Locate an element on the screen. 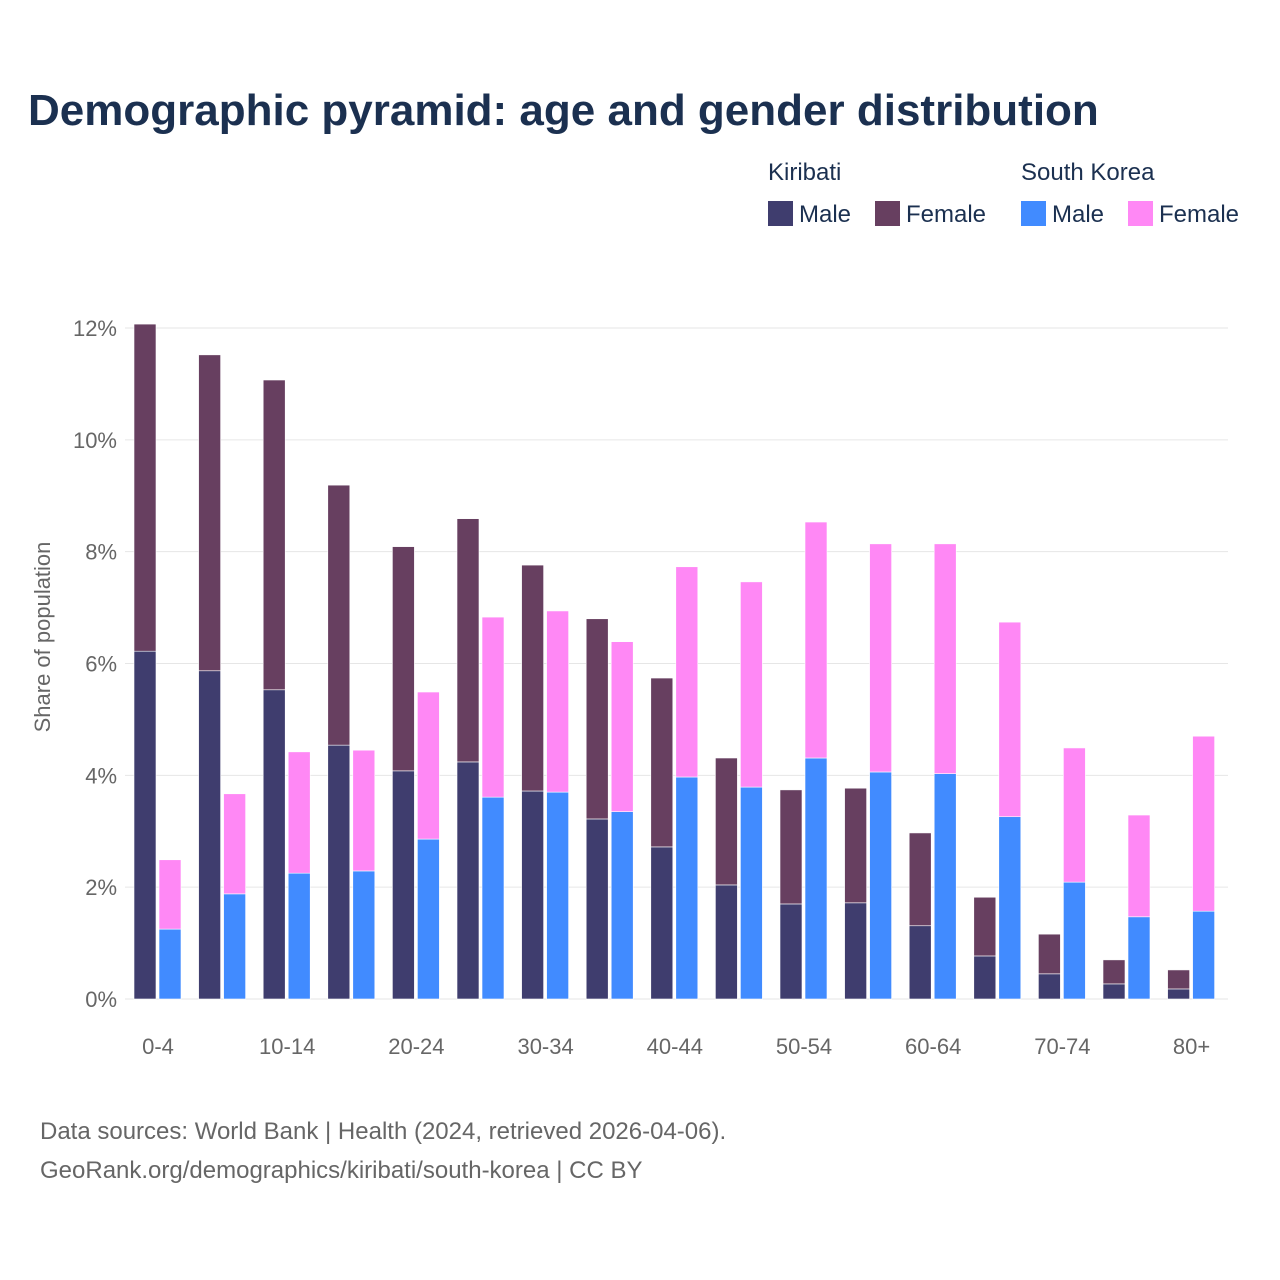 This screenshot has height=1280, width=1280. legend-kiribati-female: Female is located at coordinates (946, 214).